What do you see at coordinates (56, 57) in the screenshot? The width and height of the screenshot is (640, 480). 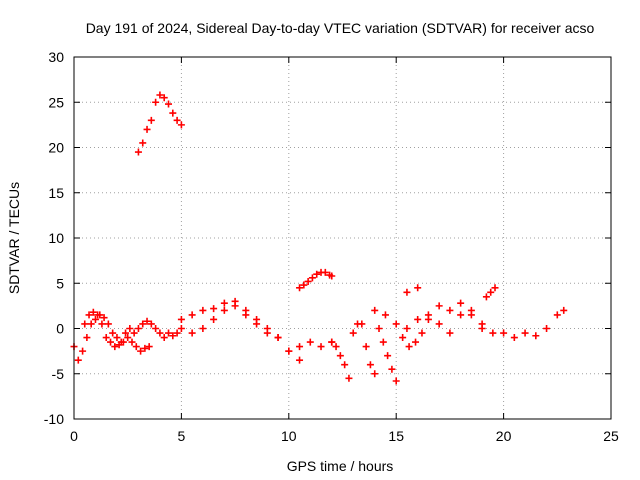 I see `y-tick-label: 30` at bounding box center [56, 57].